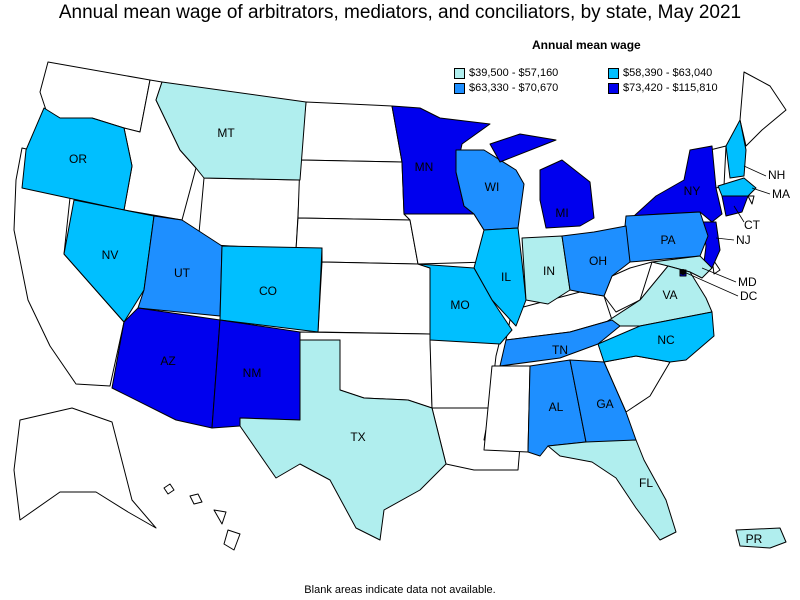  Describe the element at coordinates (268, 291) in the screenshot. I see `label-CO: CO` at that location.